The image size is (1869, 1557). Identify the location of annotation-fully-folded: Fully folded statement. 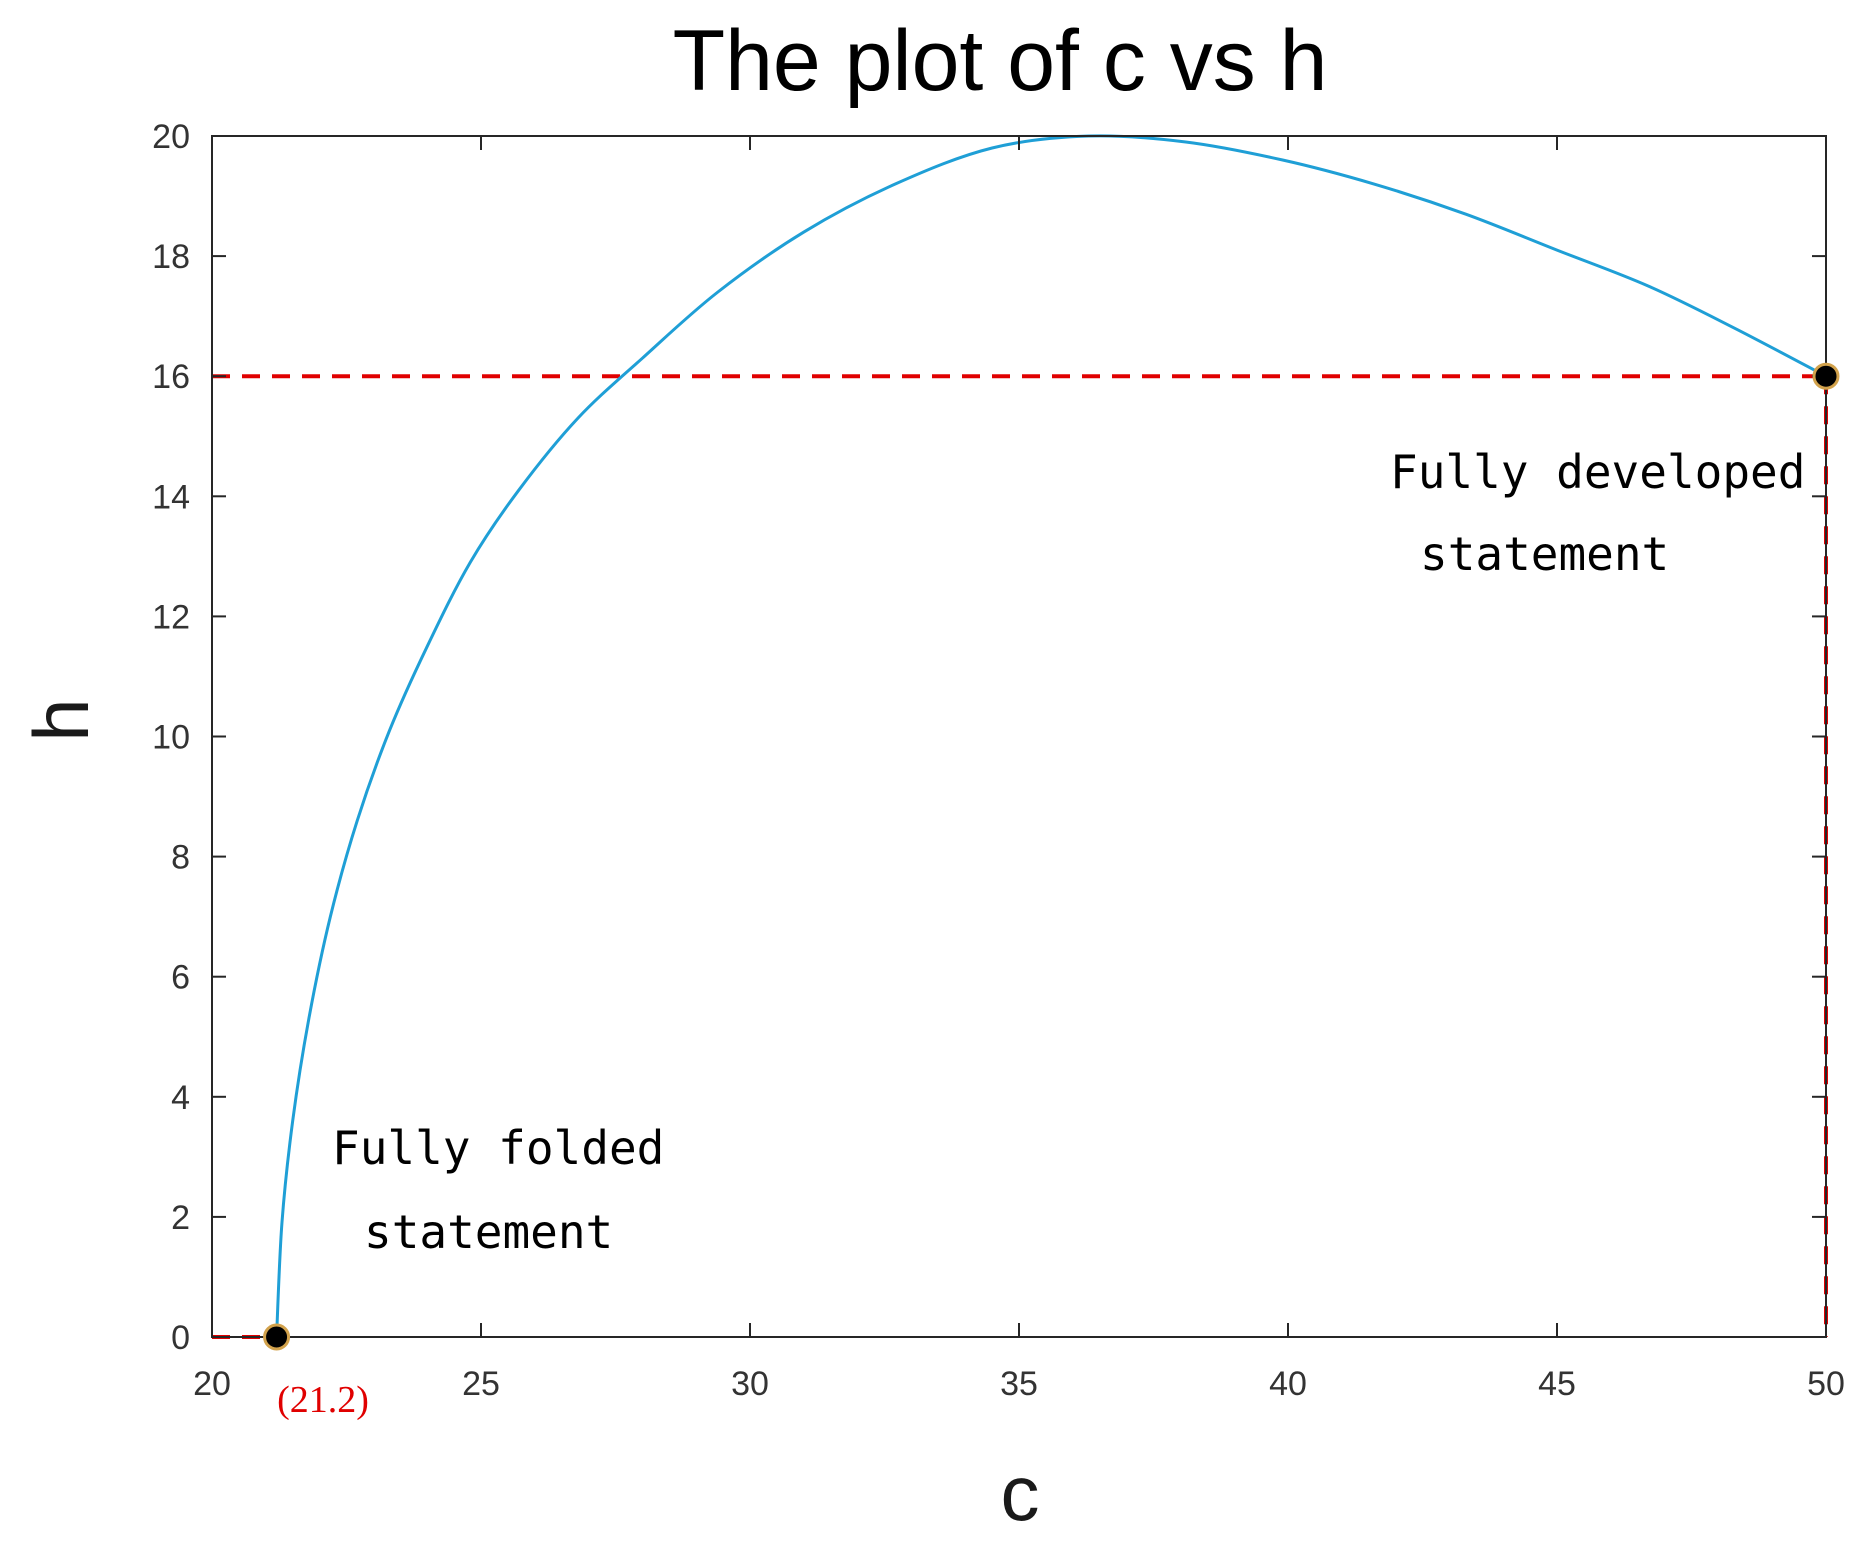
(498, 1190).